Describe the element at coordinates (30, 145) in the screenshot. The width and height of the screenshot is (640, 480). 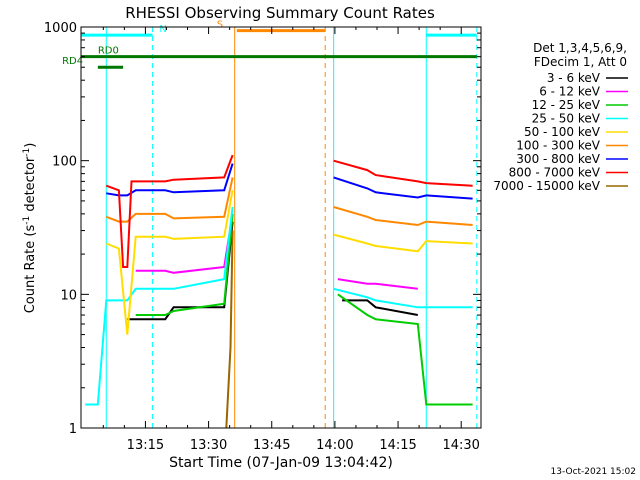
I see `y-axis-label-part: )` at that location.